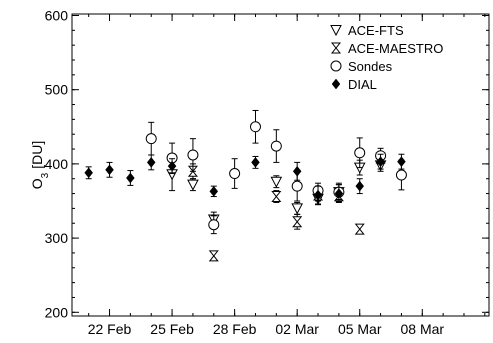  Describe the element at coordinates (395, 48) in the screenshot. I see `legend-label: ACE-MAESTRO` at that location.